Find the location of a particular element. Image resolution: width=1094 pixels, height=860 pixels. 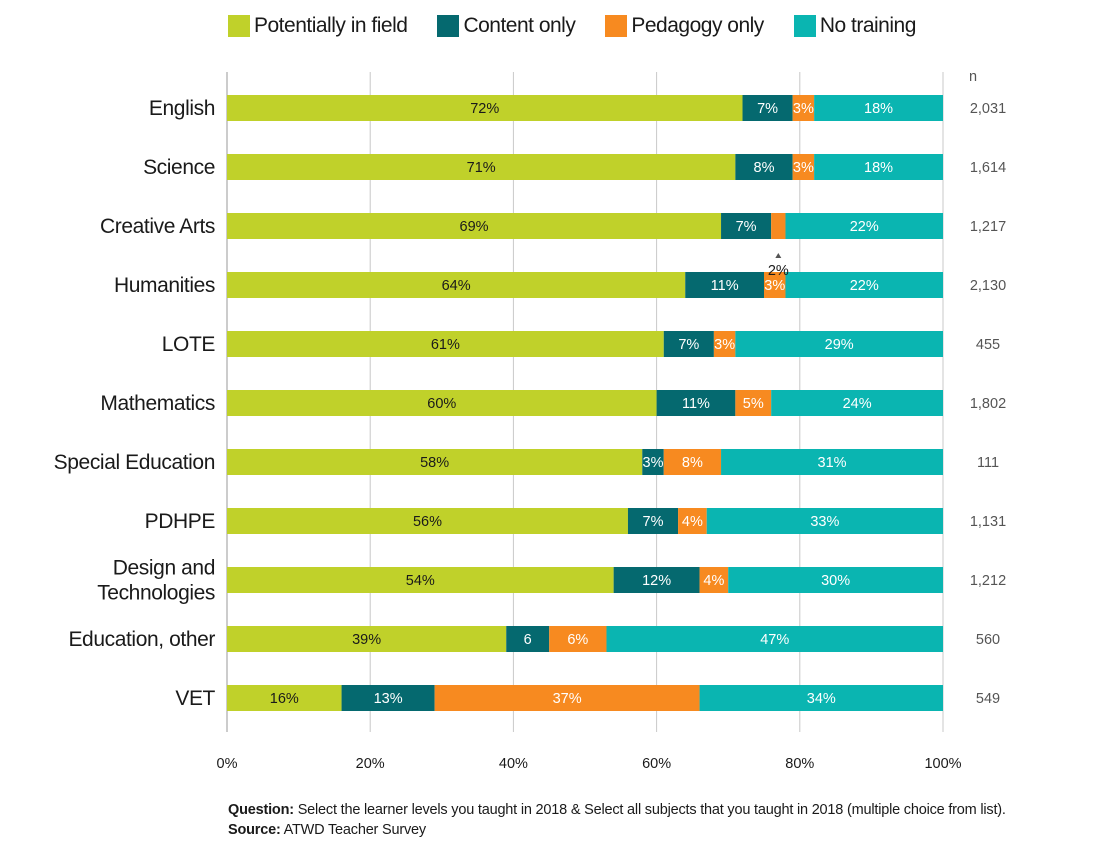

x-tick-label: 100% is located at coordinates (942, 764).